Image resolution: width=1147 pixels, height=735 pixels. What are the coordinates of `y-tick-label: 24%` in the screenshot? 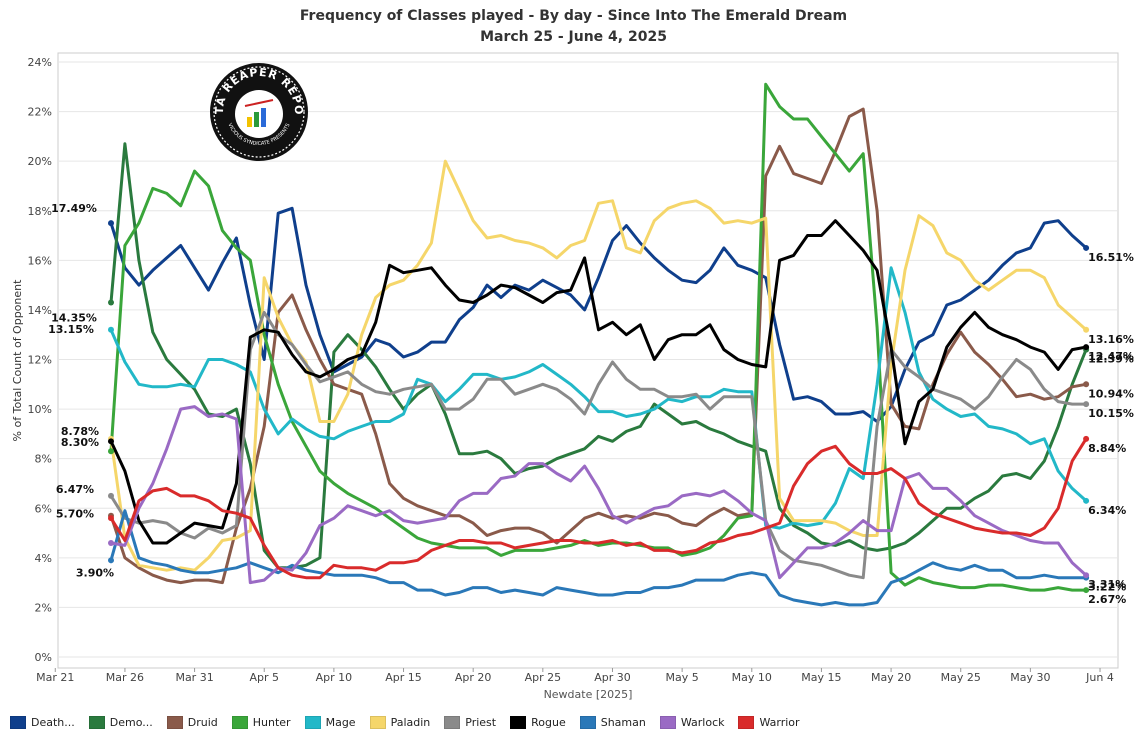 It's located at (40, 62).